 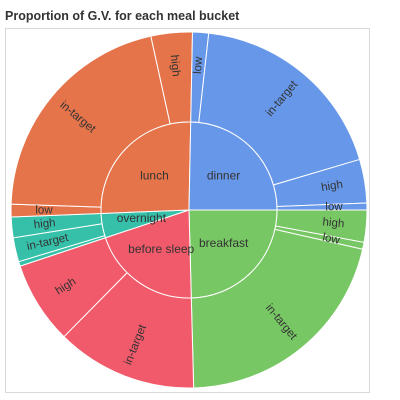 What do you see at coordinates (233, 254) in the screenshot?
I see `slice-breakfast` at bounding box center [233, 254].